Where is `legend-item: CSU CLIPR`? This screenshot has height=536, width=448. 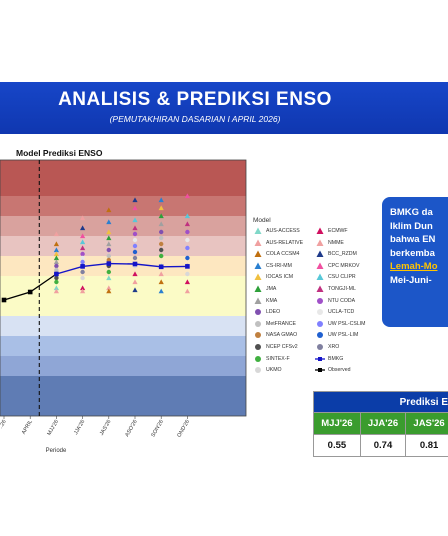
legend-item: CSU CLIPR is located at coordinates (346, 277).